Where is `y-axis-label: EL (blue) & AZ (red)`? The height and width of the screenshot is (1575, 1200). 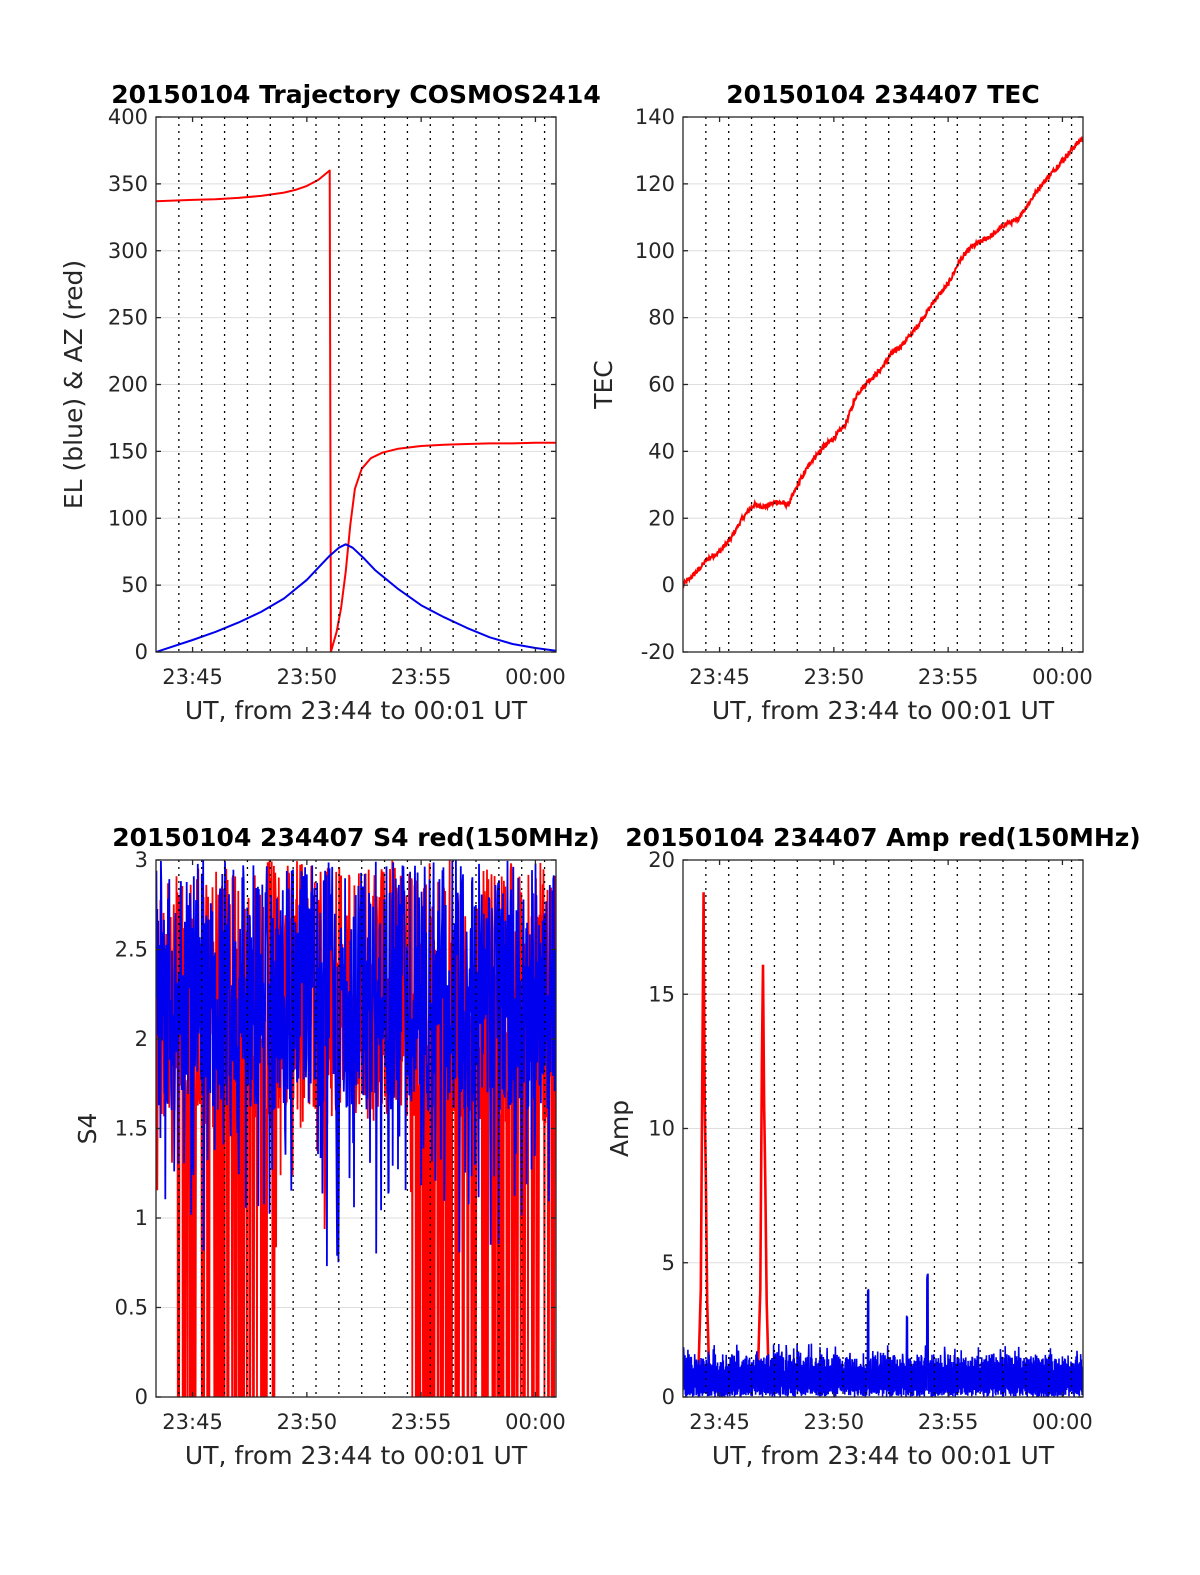
y-axis-label: EL (blue) & AZ (red) is located at coordinates (73, 384).